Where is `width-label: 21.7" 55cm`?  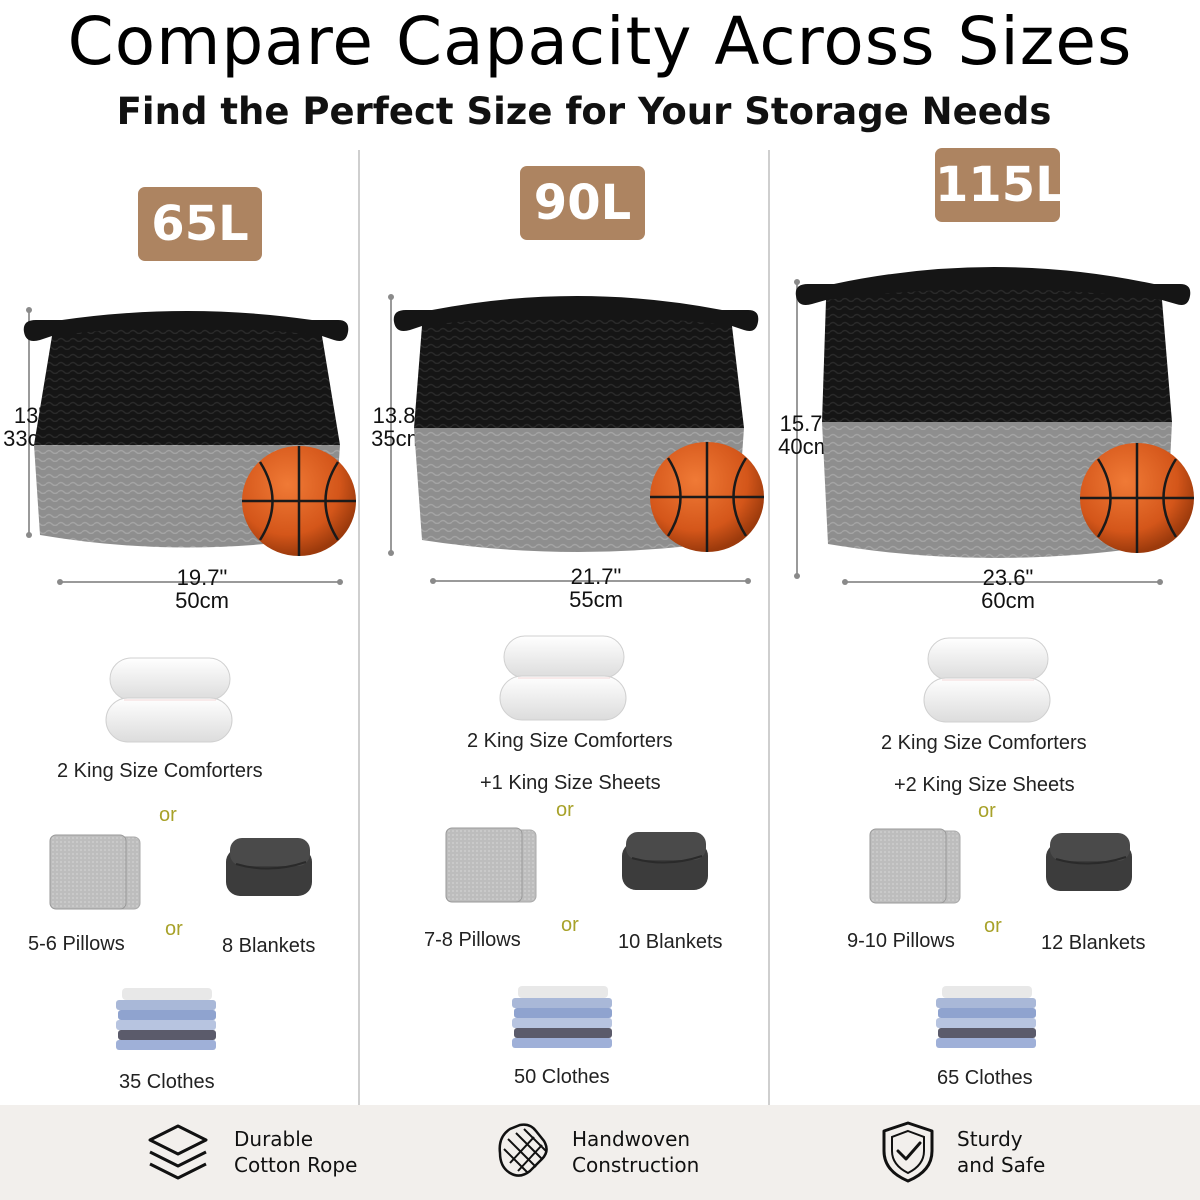
width-label: 21.7" 55cm is located at coordinates (596, 588).